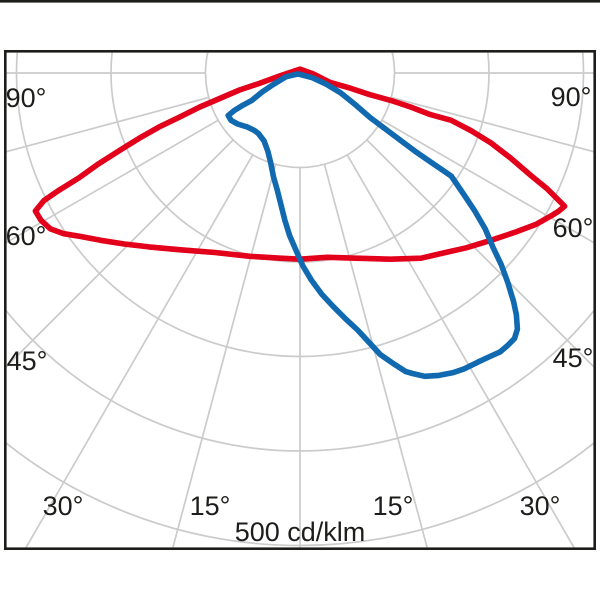  Describe the element at coordinates (300, 1) in the screenshot. I see `top-rule` at that location.